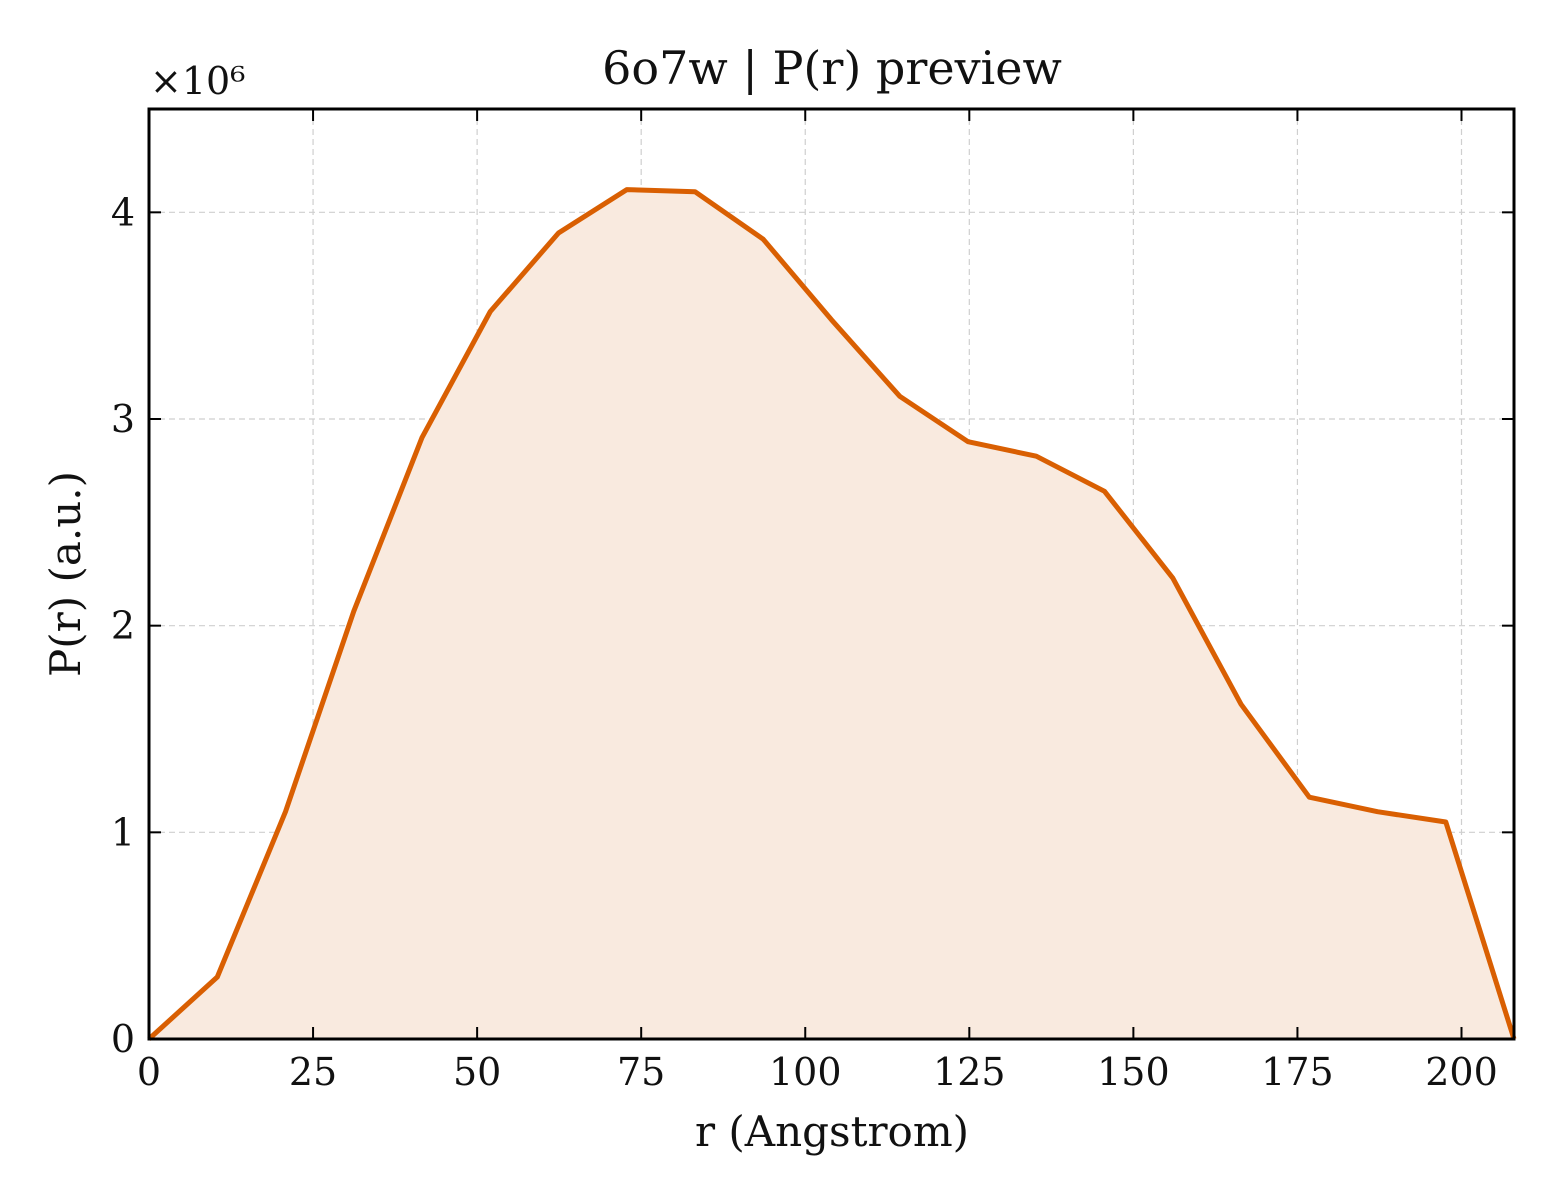 This screenshot has height=1200, width=1560. I want to click on x-tick-label: 125, so click(969, 1072).